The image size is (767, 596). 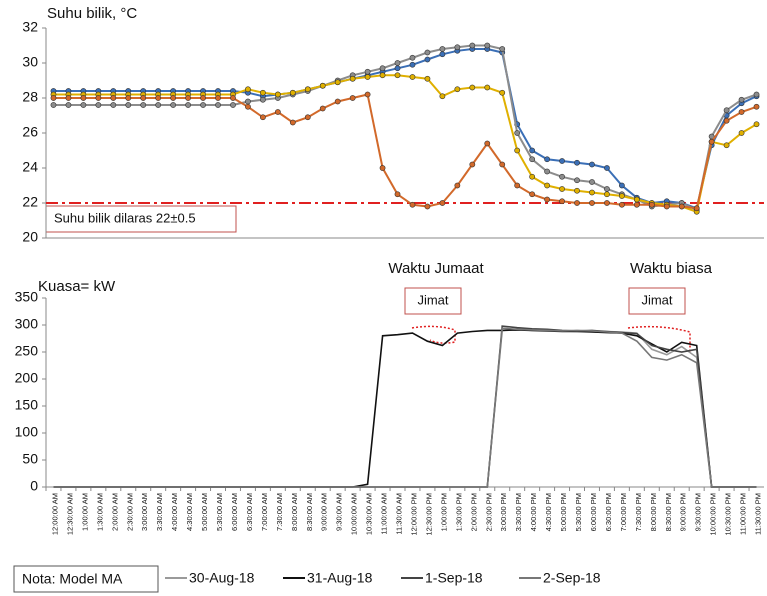 What do you see at coordinates (503, 512) in the screenshot?
I see `x-tick-label: 3:00:00 PM` at bounding box center [503, 512].